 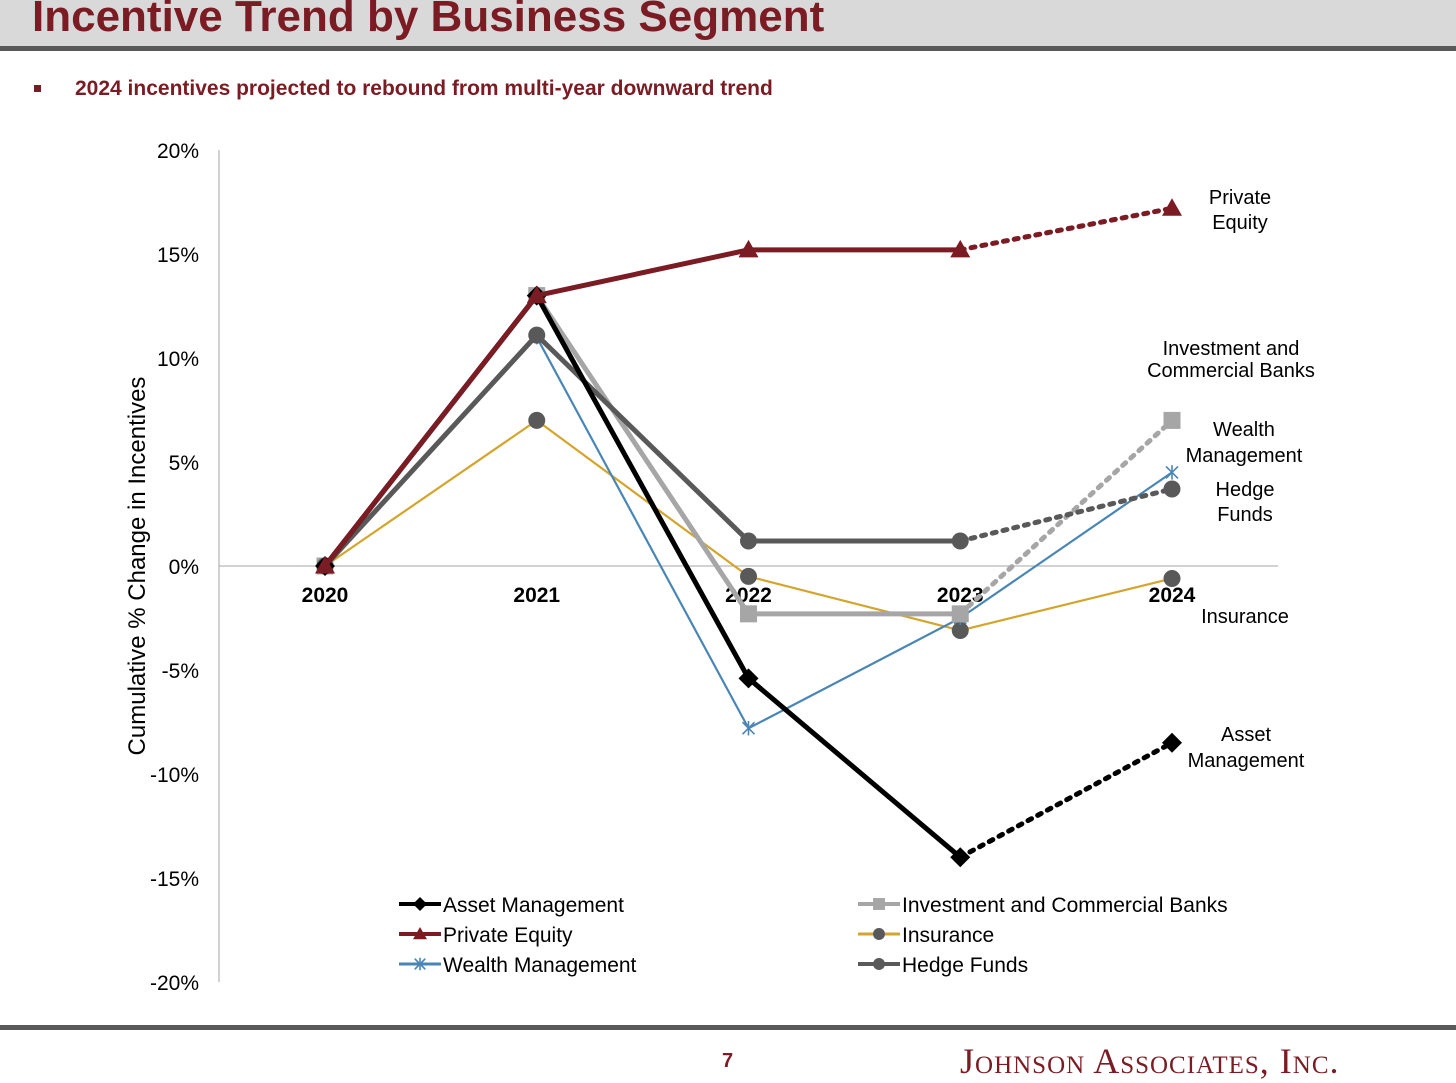 What do you see at coordinates (1245, 515) in the screenshot?
I see `end-label-hedge-funds: Funds` at bounding box center [1245, 515].